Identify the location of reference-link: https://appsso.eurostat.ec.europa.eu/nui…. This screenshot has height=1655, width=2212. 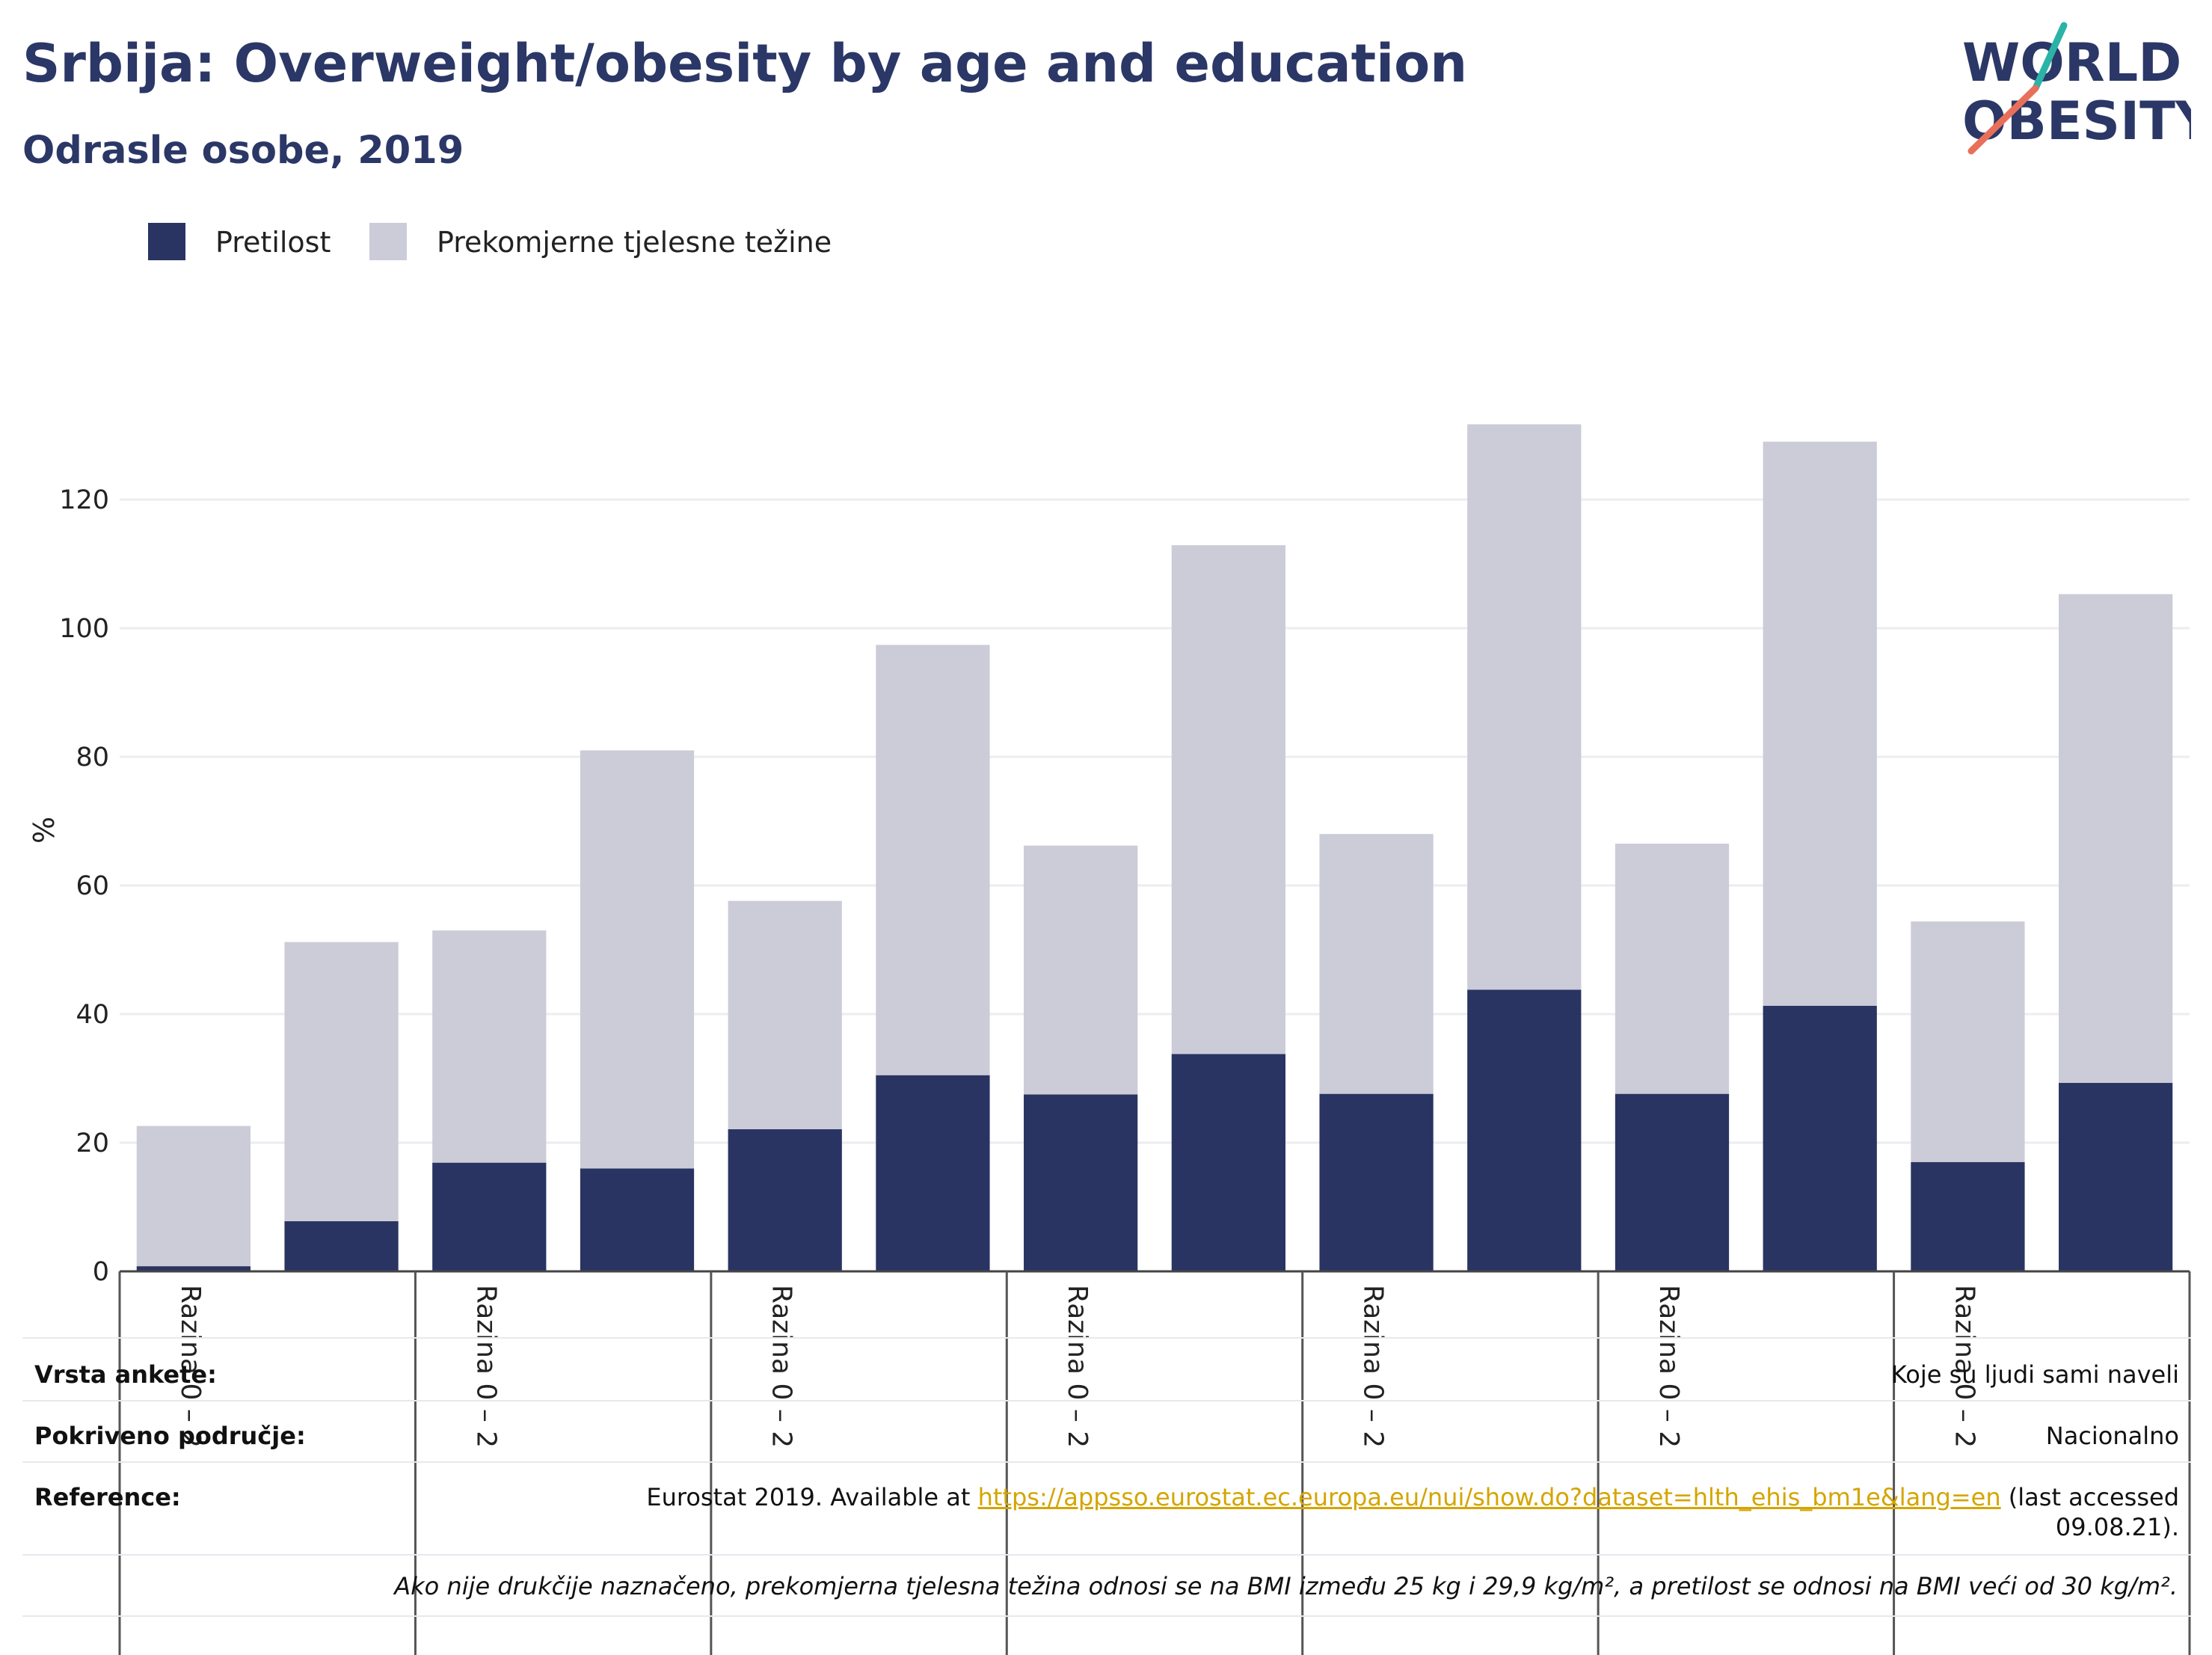
(1489, 1497).